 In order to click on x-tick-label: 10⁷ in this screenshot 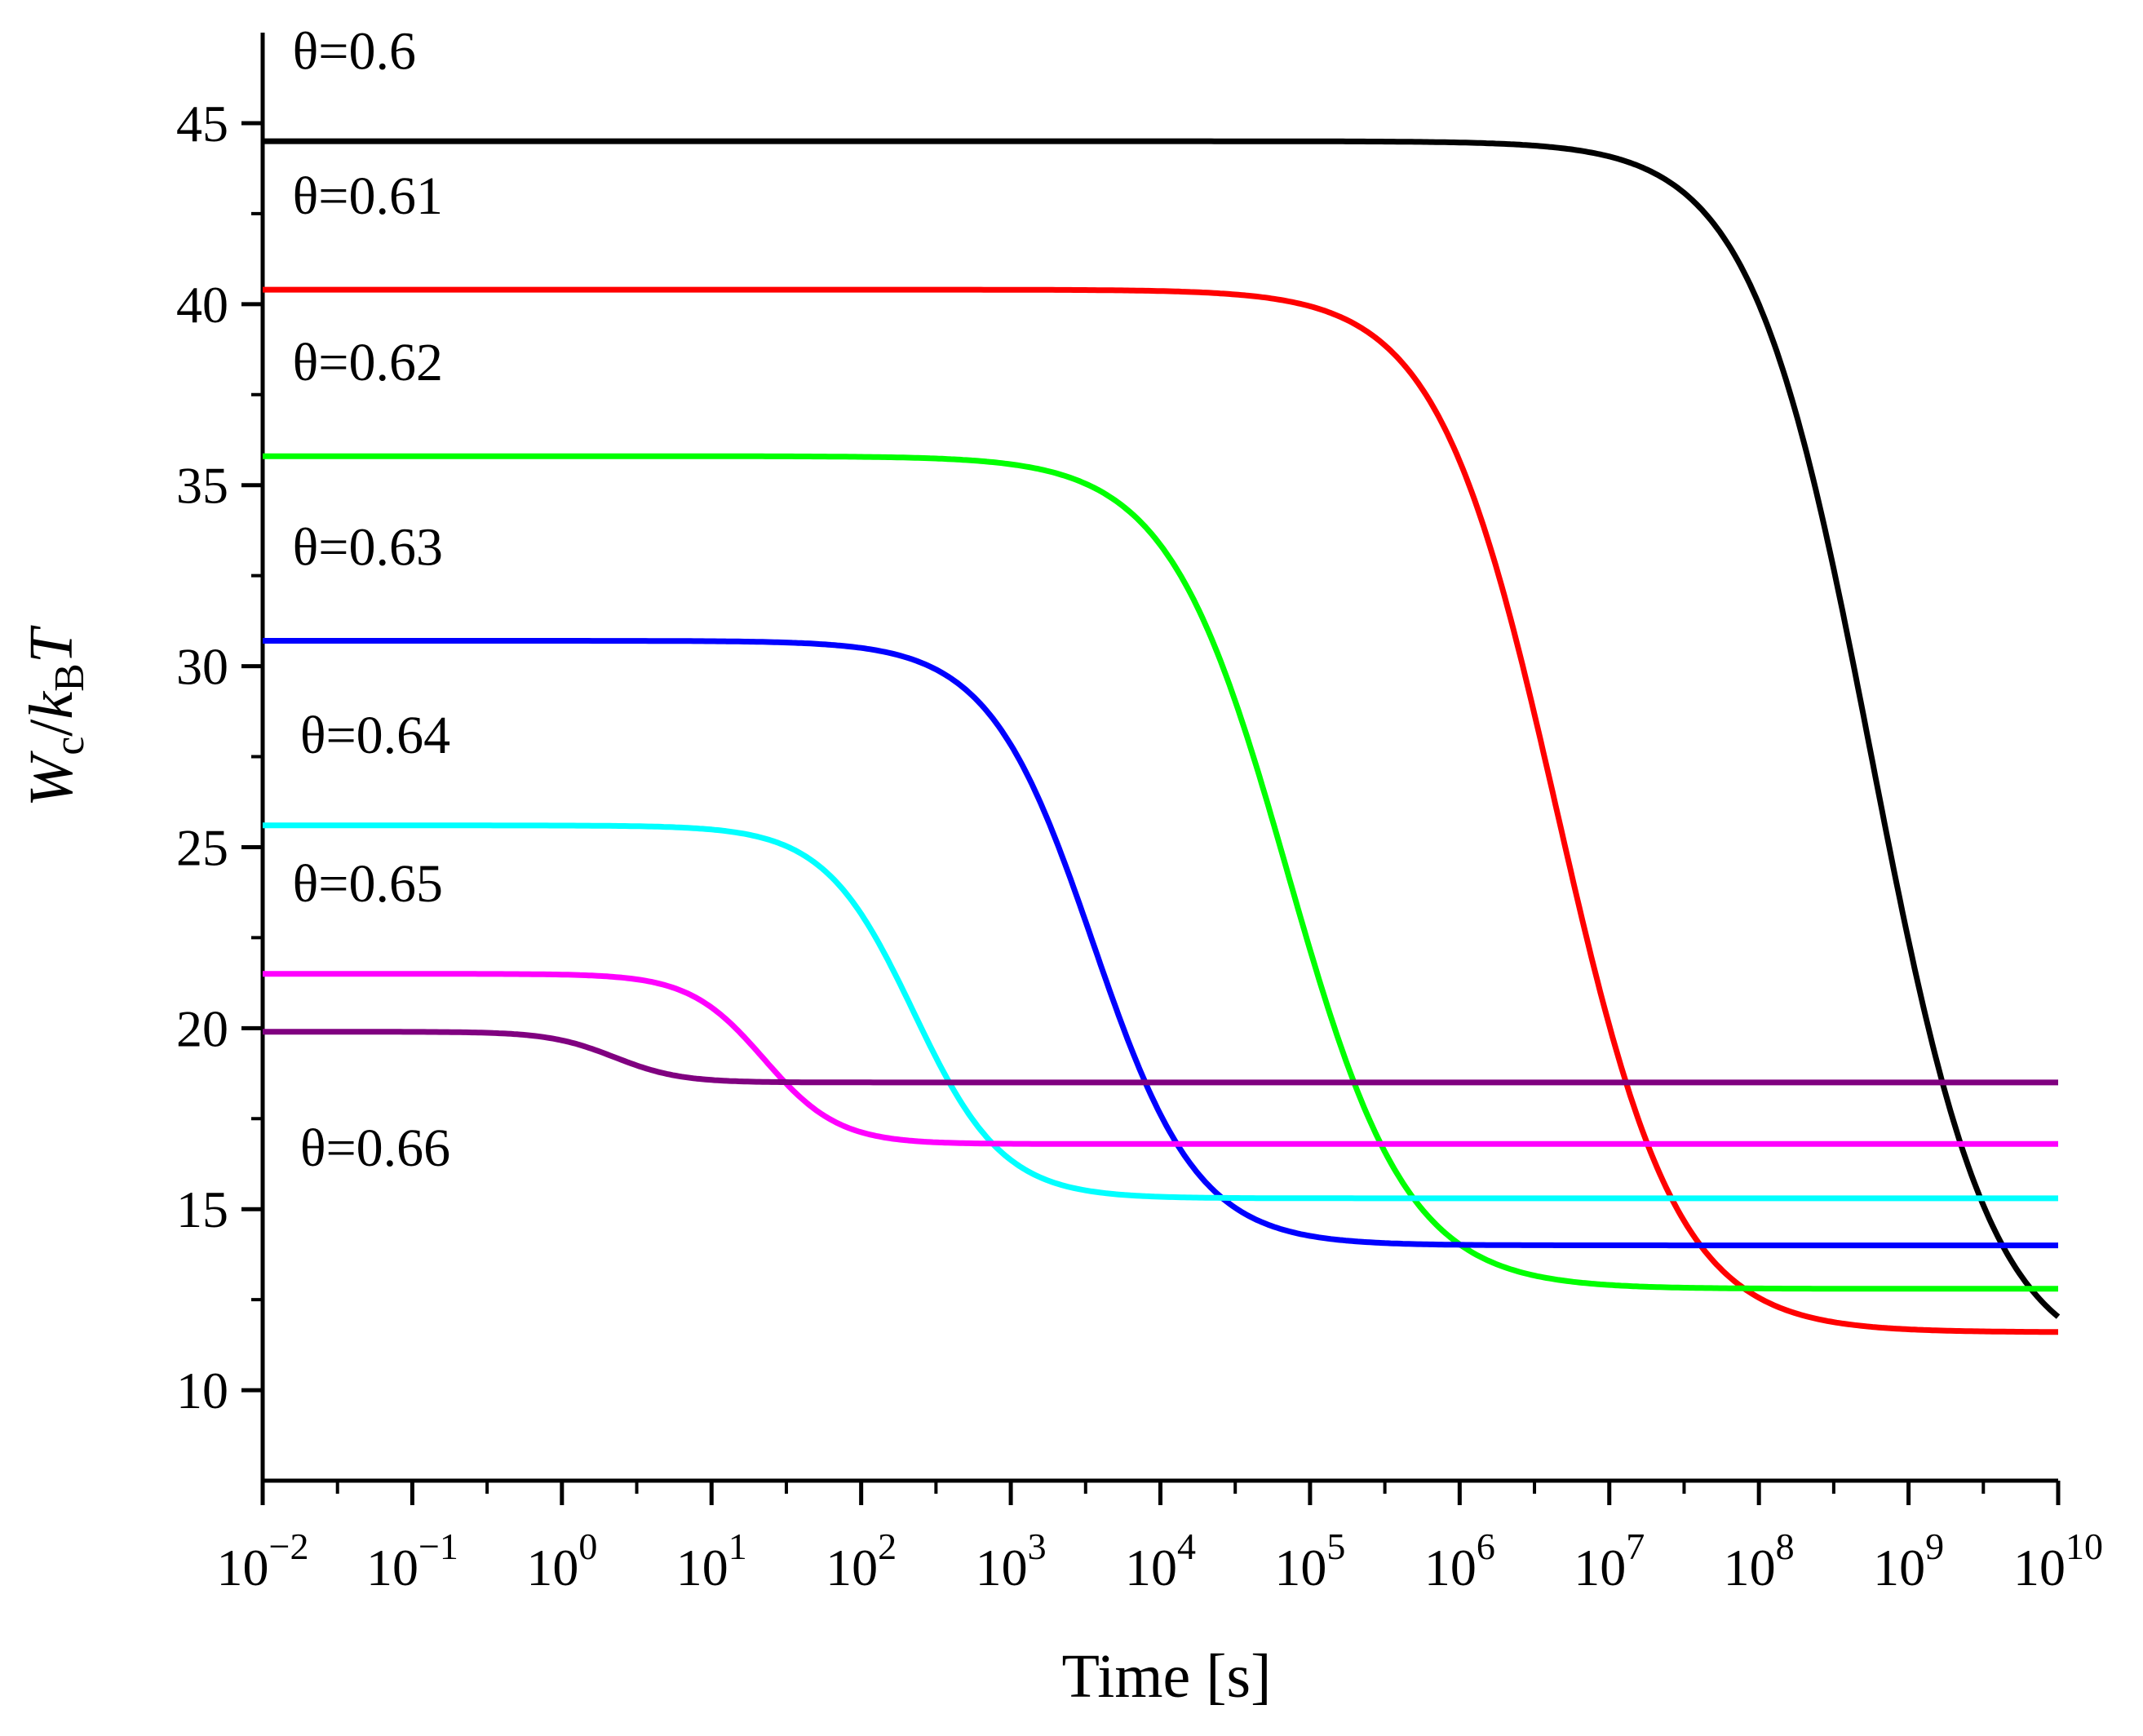, I will do `click(1609, 1561)`.